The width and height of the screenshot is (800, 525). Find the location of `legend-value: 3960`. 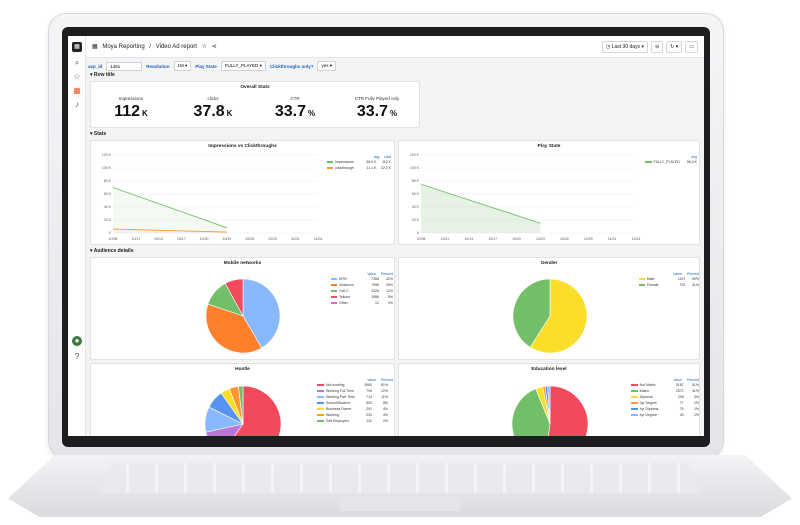

legend-value: 3960 is located at coordinates (368, 385).